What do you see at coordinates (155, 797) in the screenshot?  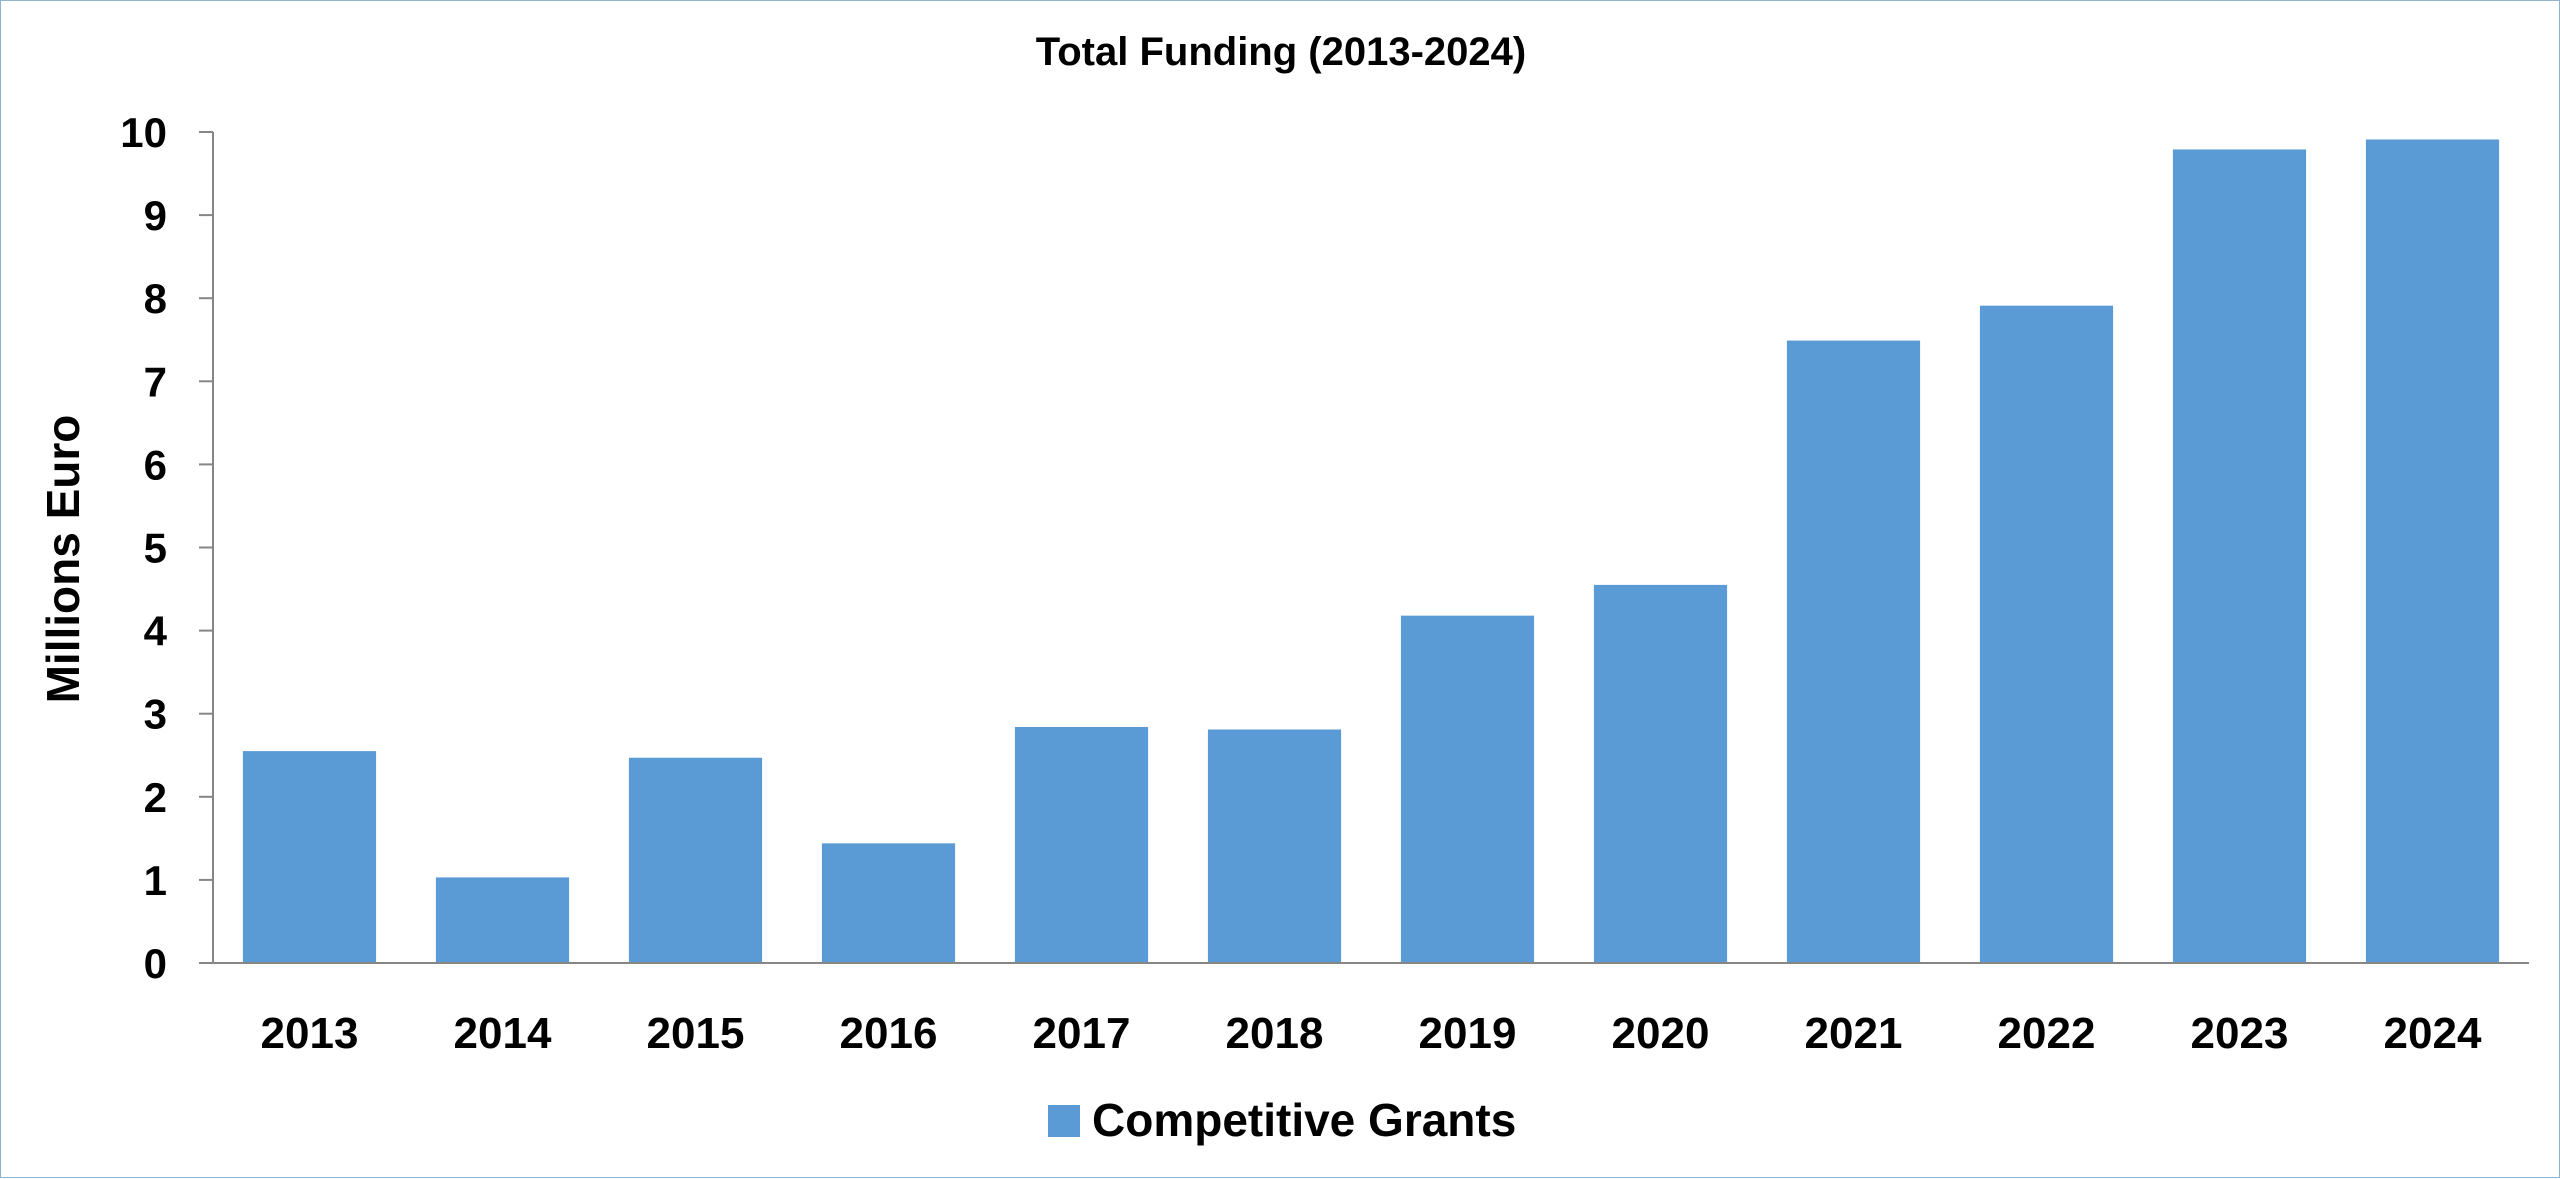 I see `y-tick-label: 2` at bounding box center [155, 797].